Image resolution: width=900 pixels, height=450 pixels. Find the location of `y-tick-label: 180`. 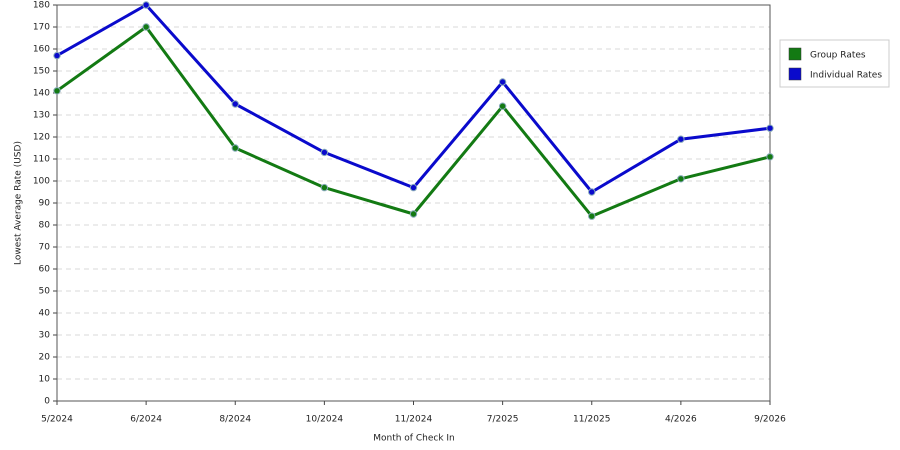

y-tick-label: 180 is located at coordinates (41, 6).